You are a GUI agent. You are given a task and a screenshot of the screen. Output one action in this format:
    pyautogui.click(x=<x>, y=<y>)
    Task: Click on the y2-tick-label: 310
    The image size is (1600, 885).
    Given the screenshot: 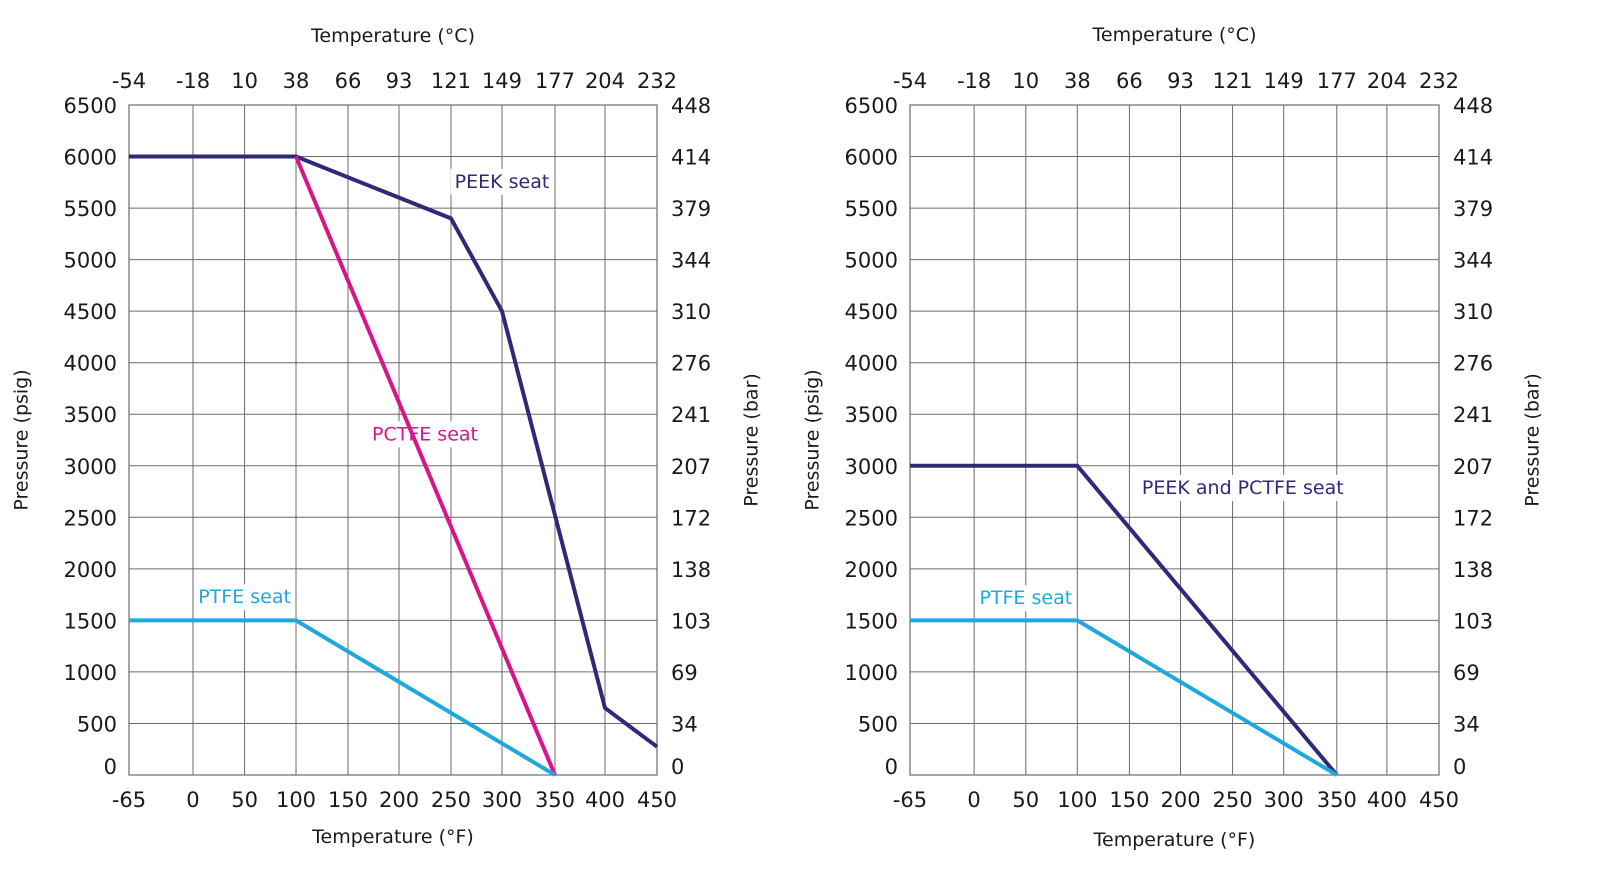 What is the action you would take?
    pyautogui.click(x=691, y=312)
    